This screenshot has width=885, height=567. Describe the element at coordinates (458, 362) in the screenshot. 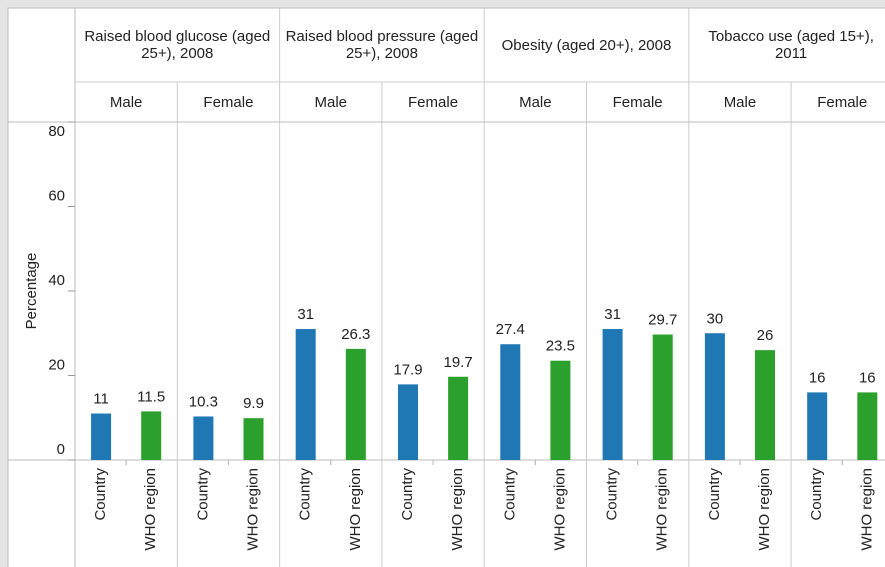

I see `value-label: 19.7` at that location.